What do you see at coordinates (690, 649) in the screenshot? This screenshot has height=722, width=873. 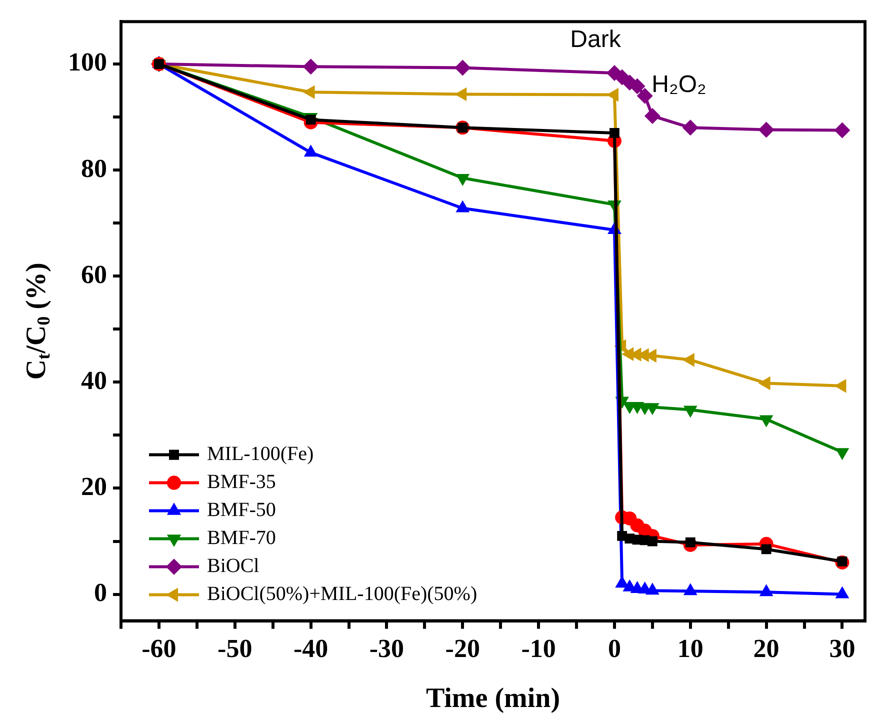 I see `x-tick-label: 10` at bounding box center [690, 649].